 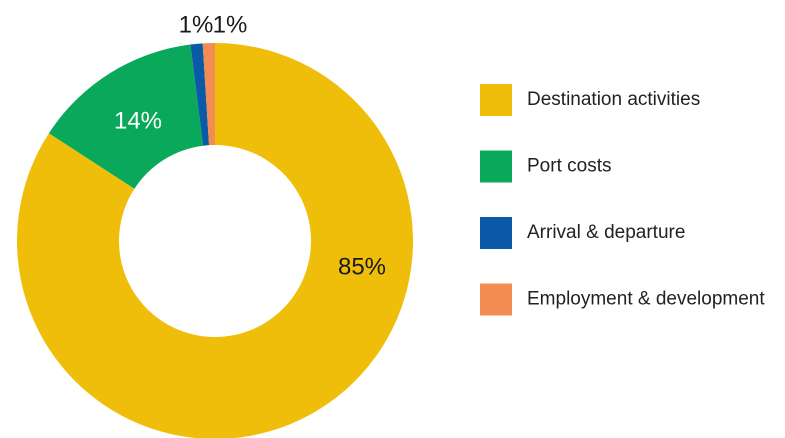 I want to click on legend-label: Employment & development, so click(x=646, y=299).